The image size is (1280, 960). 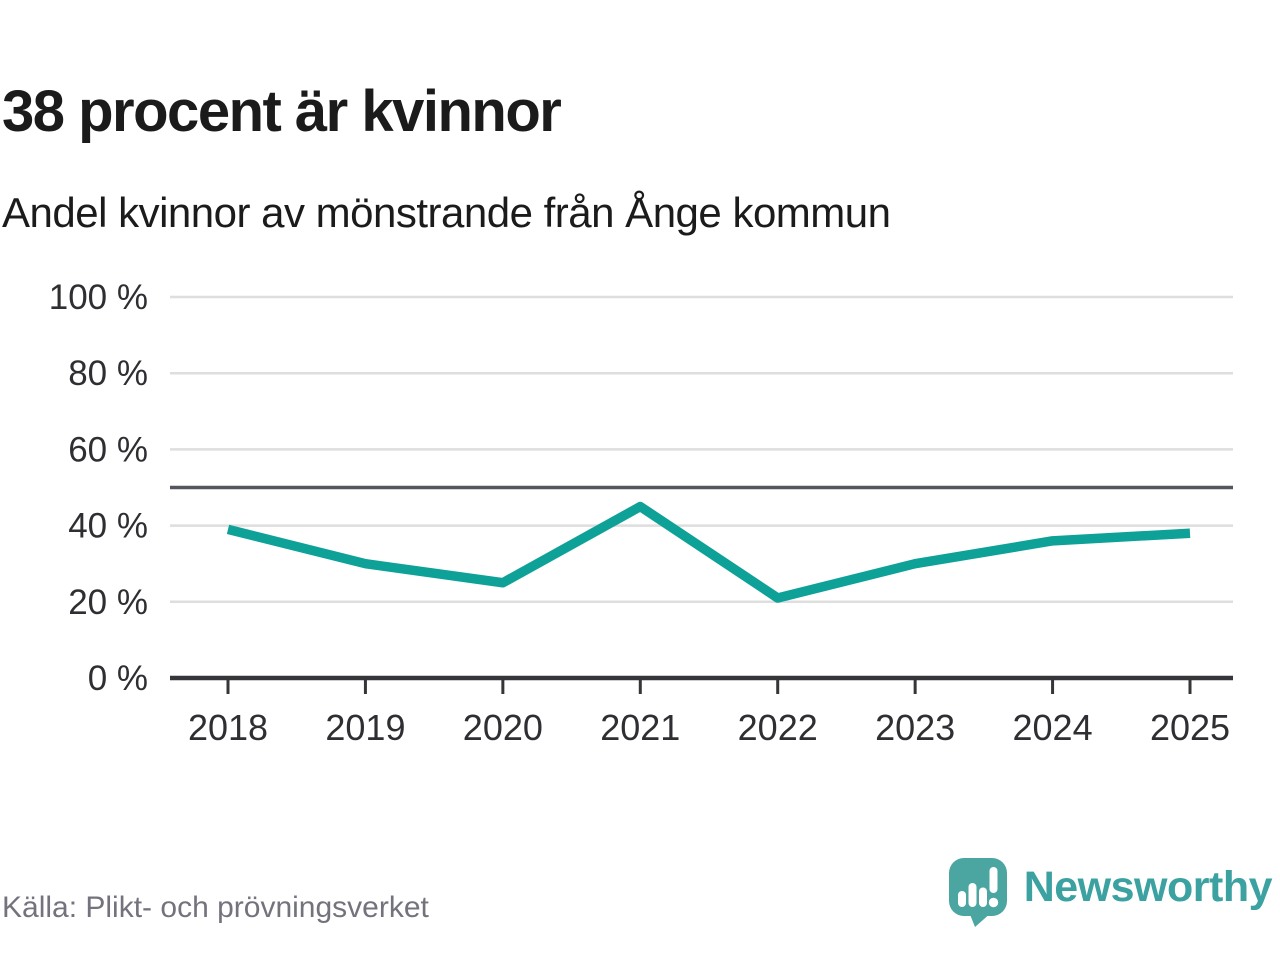 What do you see at coordinates (215, 907) in the screenshot?
I see `source-text: Källa: Plikt- och prövningsverket` at bounding box center [215, 907].